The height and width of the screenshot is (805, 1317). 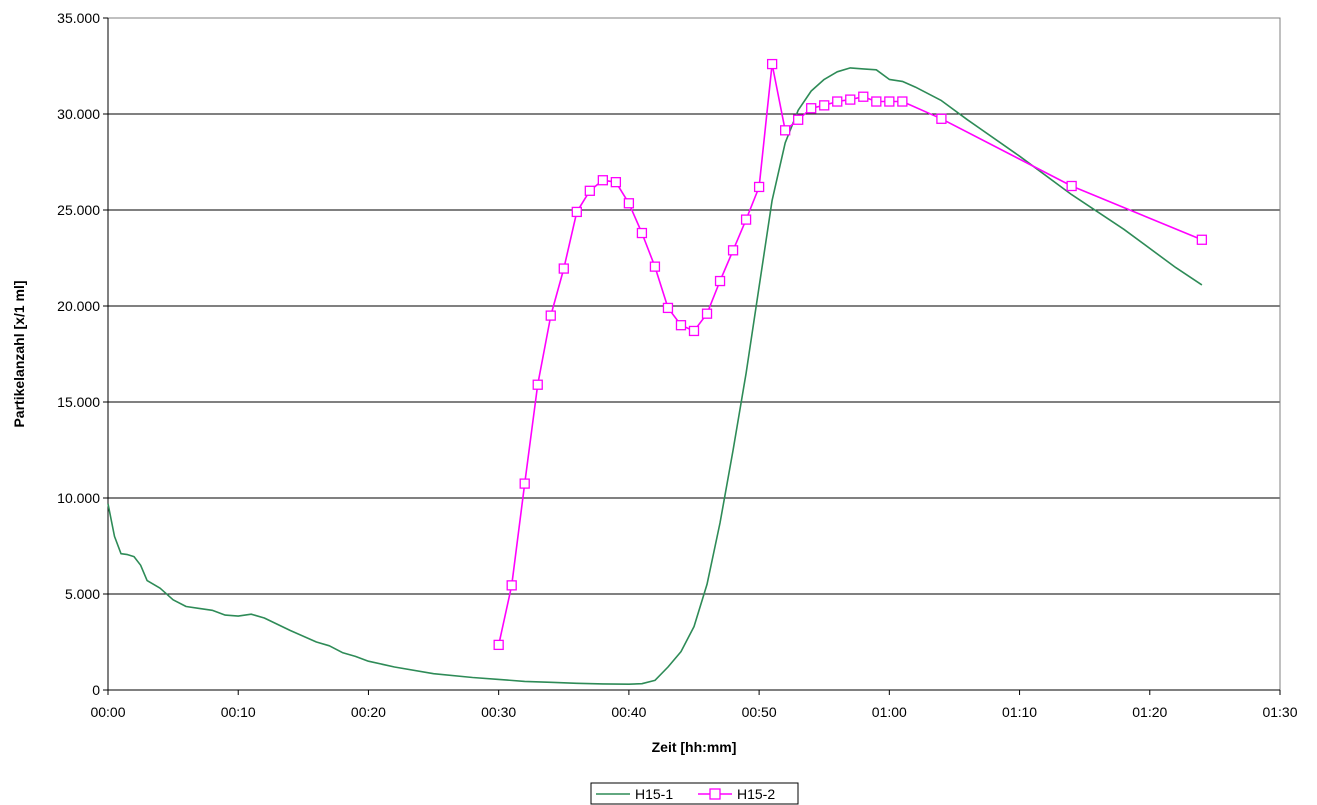 What do you see at coordinates (82, 594) in the screenshot?
I see `y-tick-label: 5.000` at bounding box center [82, 594].